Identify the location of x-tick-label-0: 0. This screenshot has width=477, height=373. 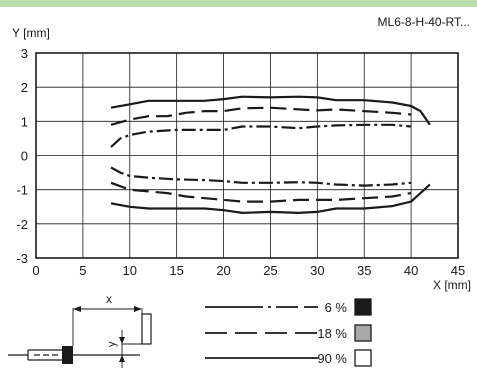
(35, 270).